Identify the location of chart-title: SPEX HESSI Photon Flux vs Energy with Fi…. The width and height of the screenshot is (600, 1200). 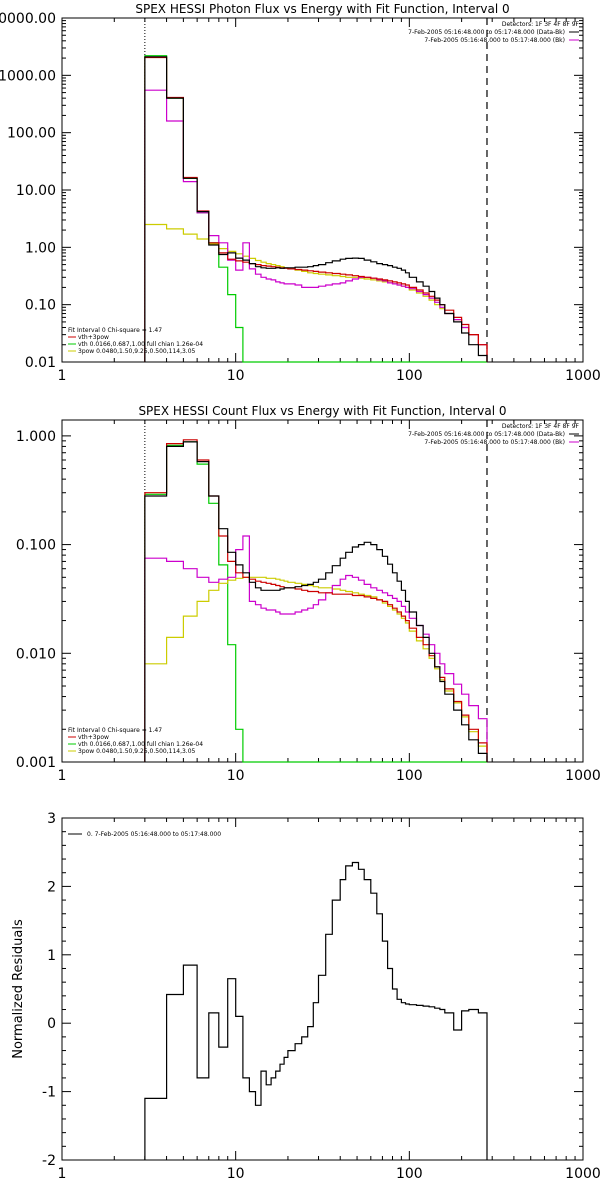
(322, 9).